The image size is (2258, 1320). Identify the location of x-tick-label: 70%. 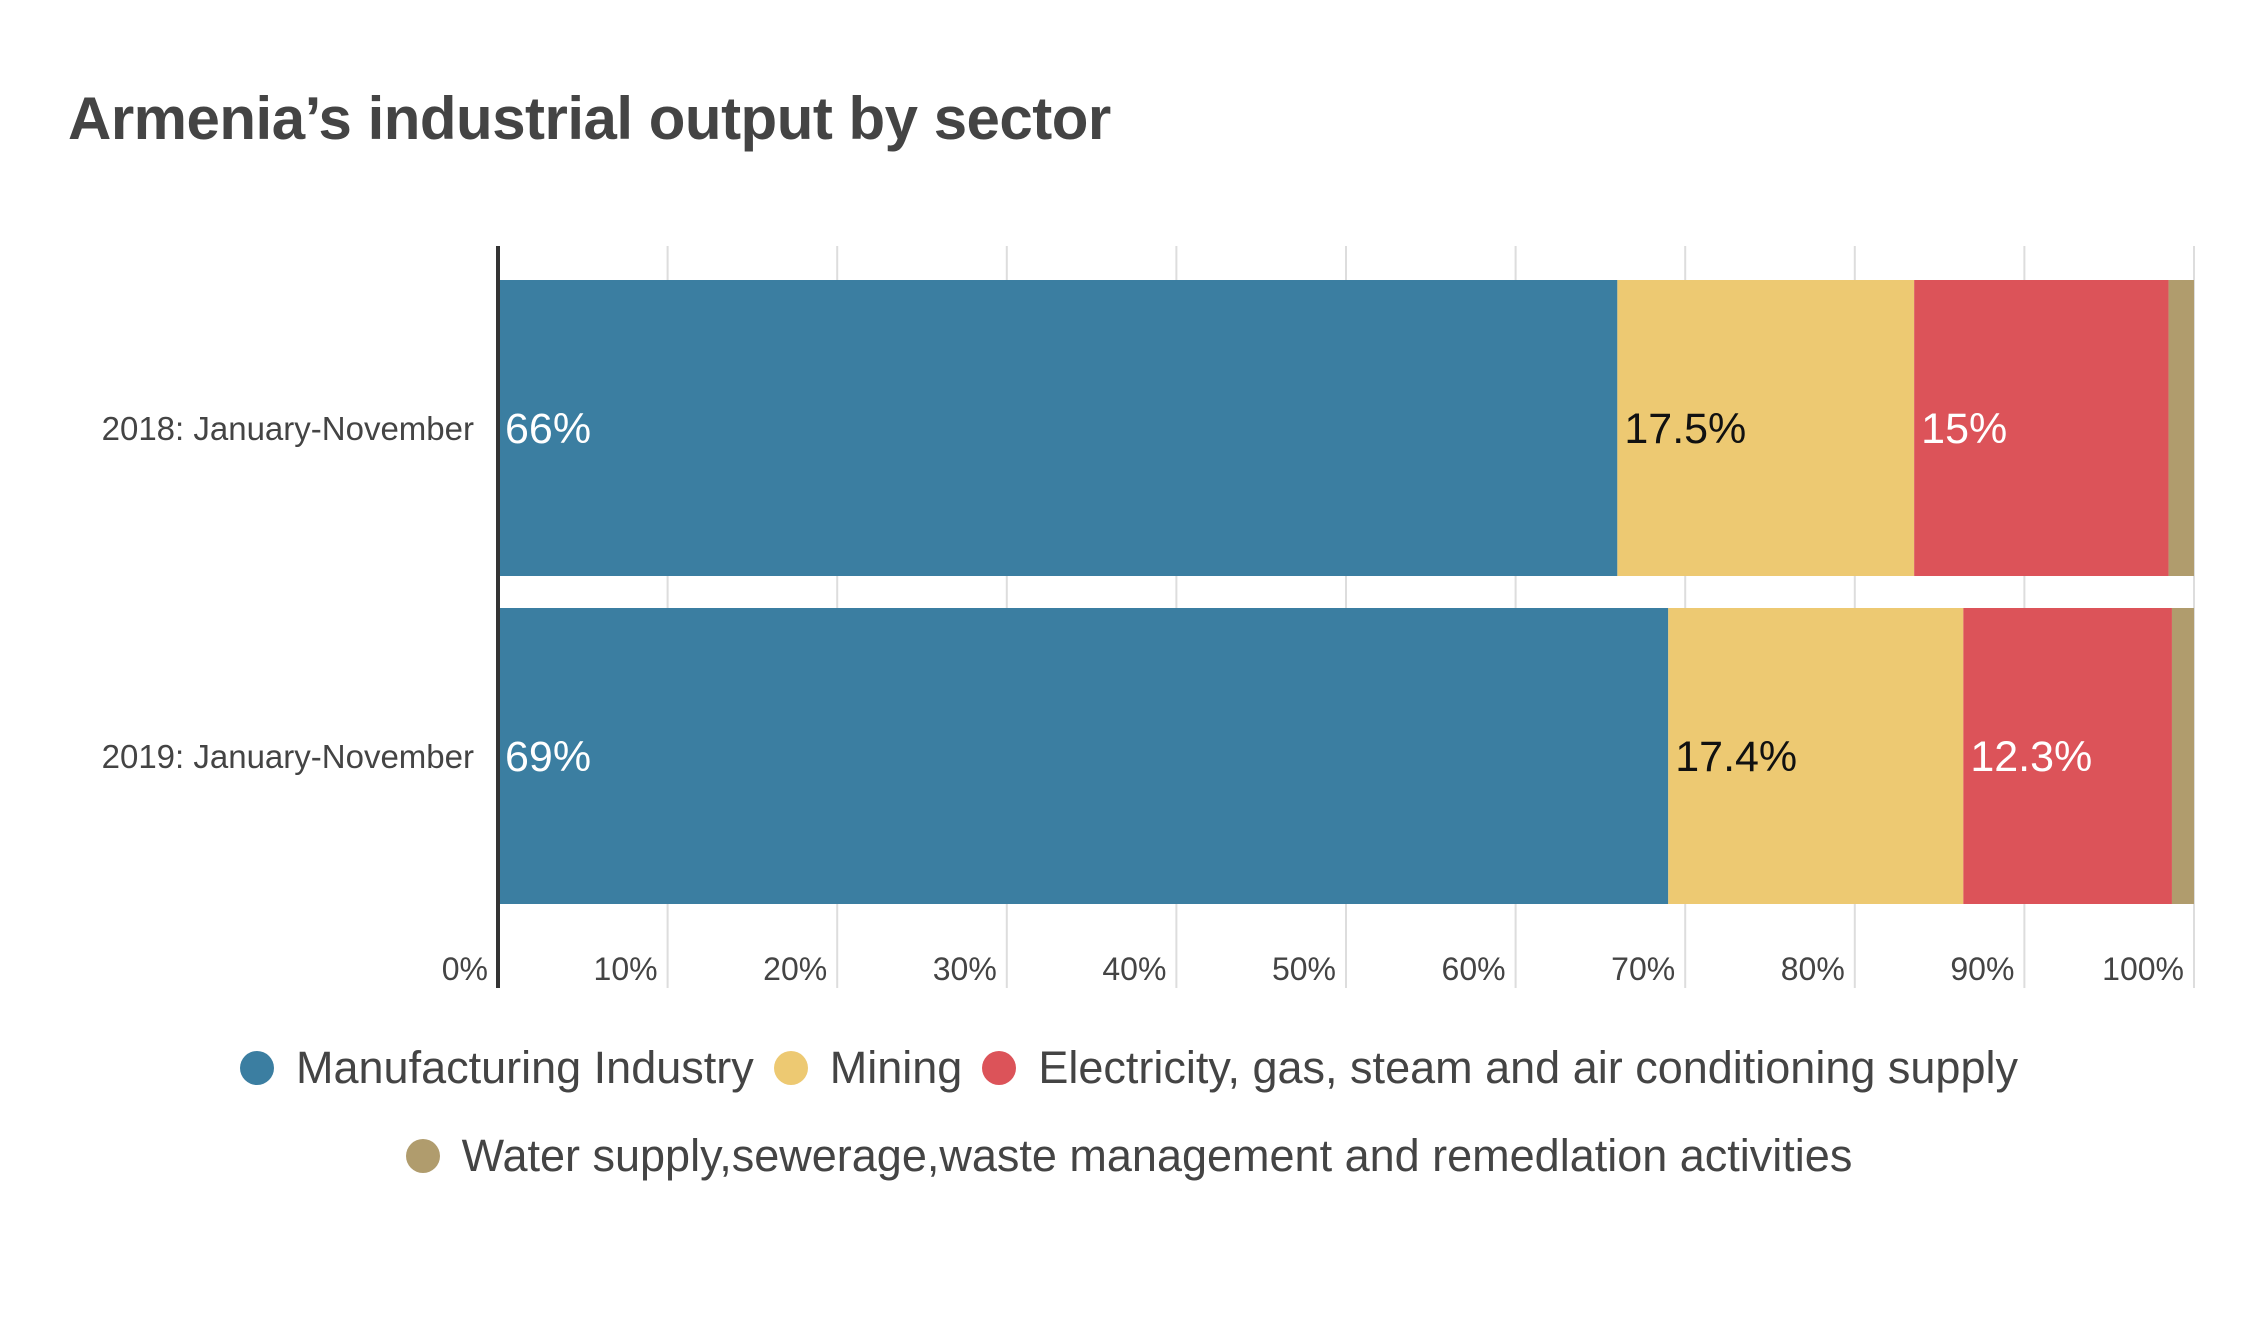
(1643, 969).